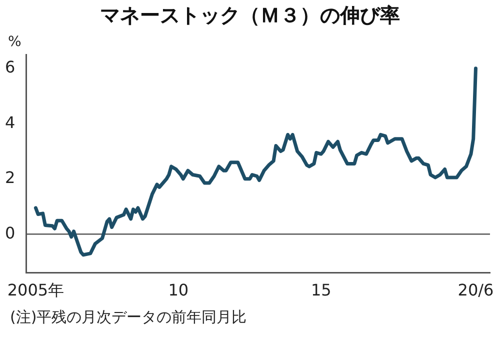  I want to click on y-tick-label: 0, so click(10, 232).